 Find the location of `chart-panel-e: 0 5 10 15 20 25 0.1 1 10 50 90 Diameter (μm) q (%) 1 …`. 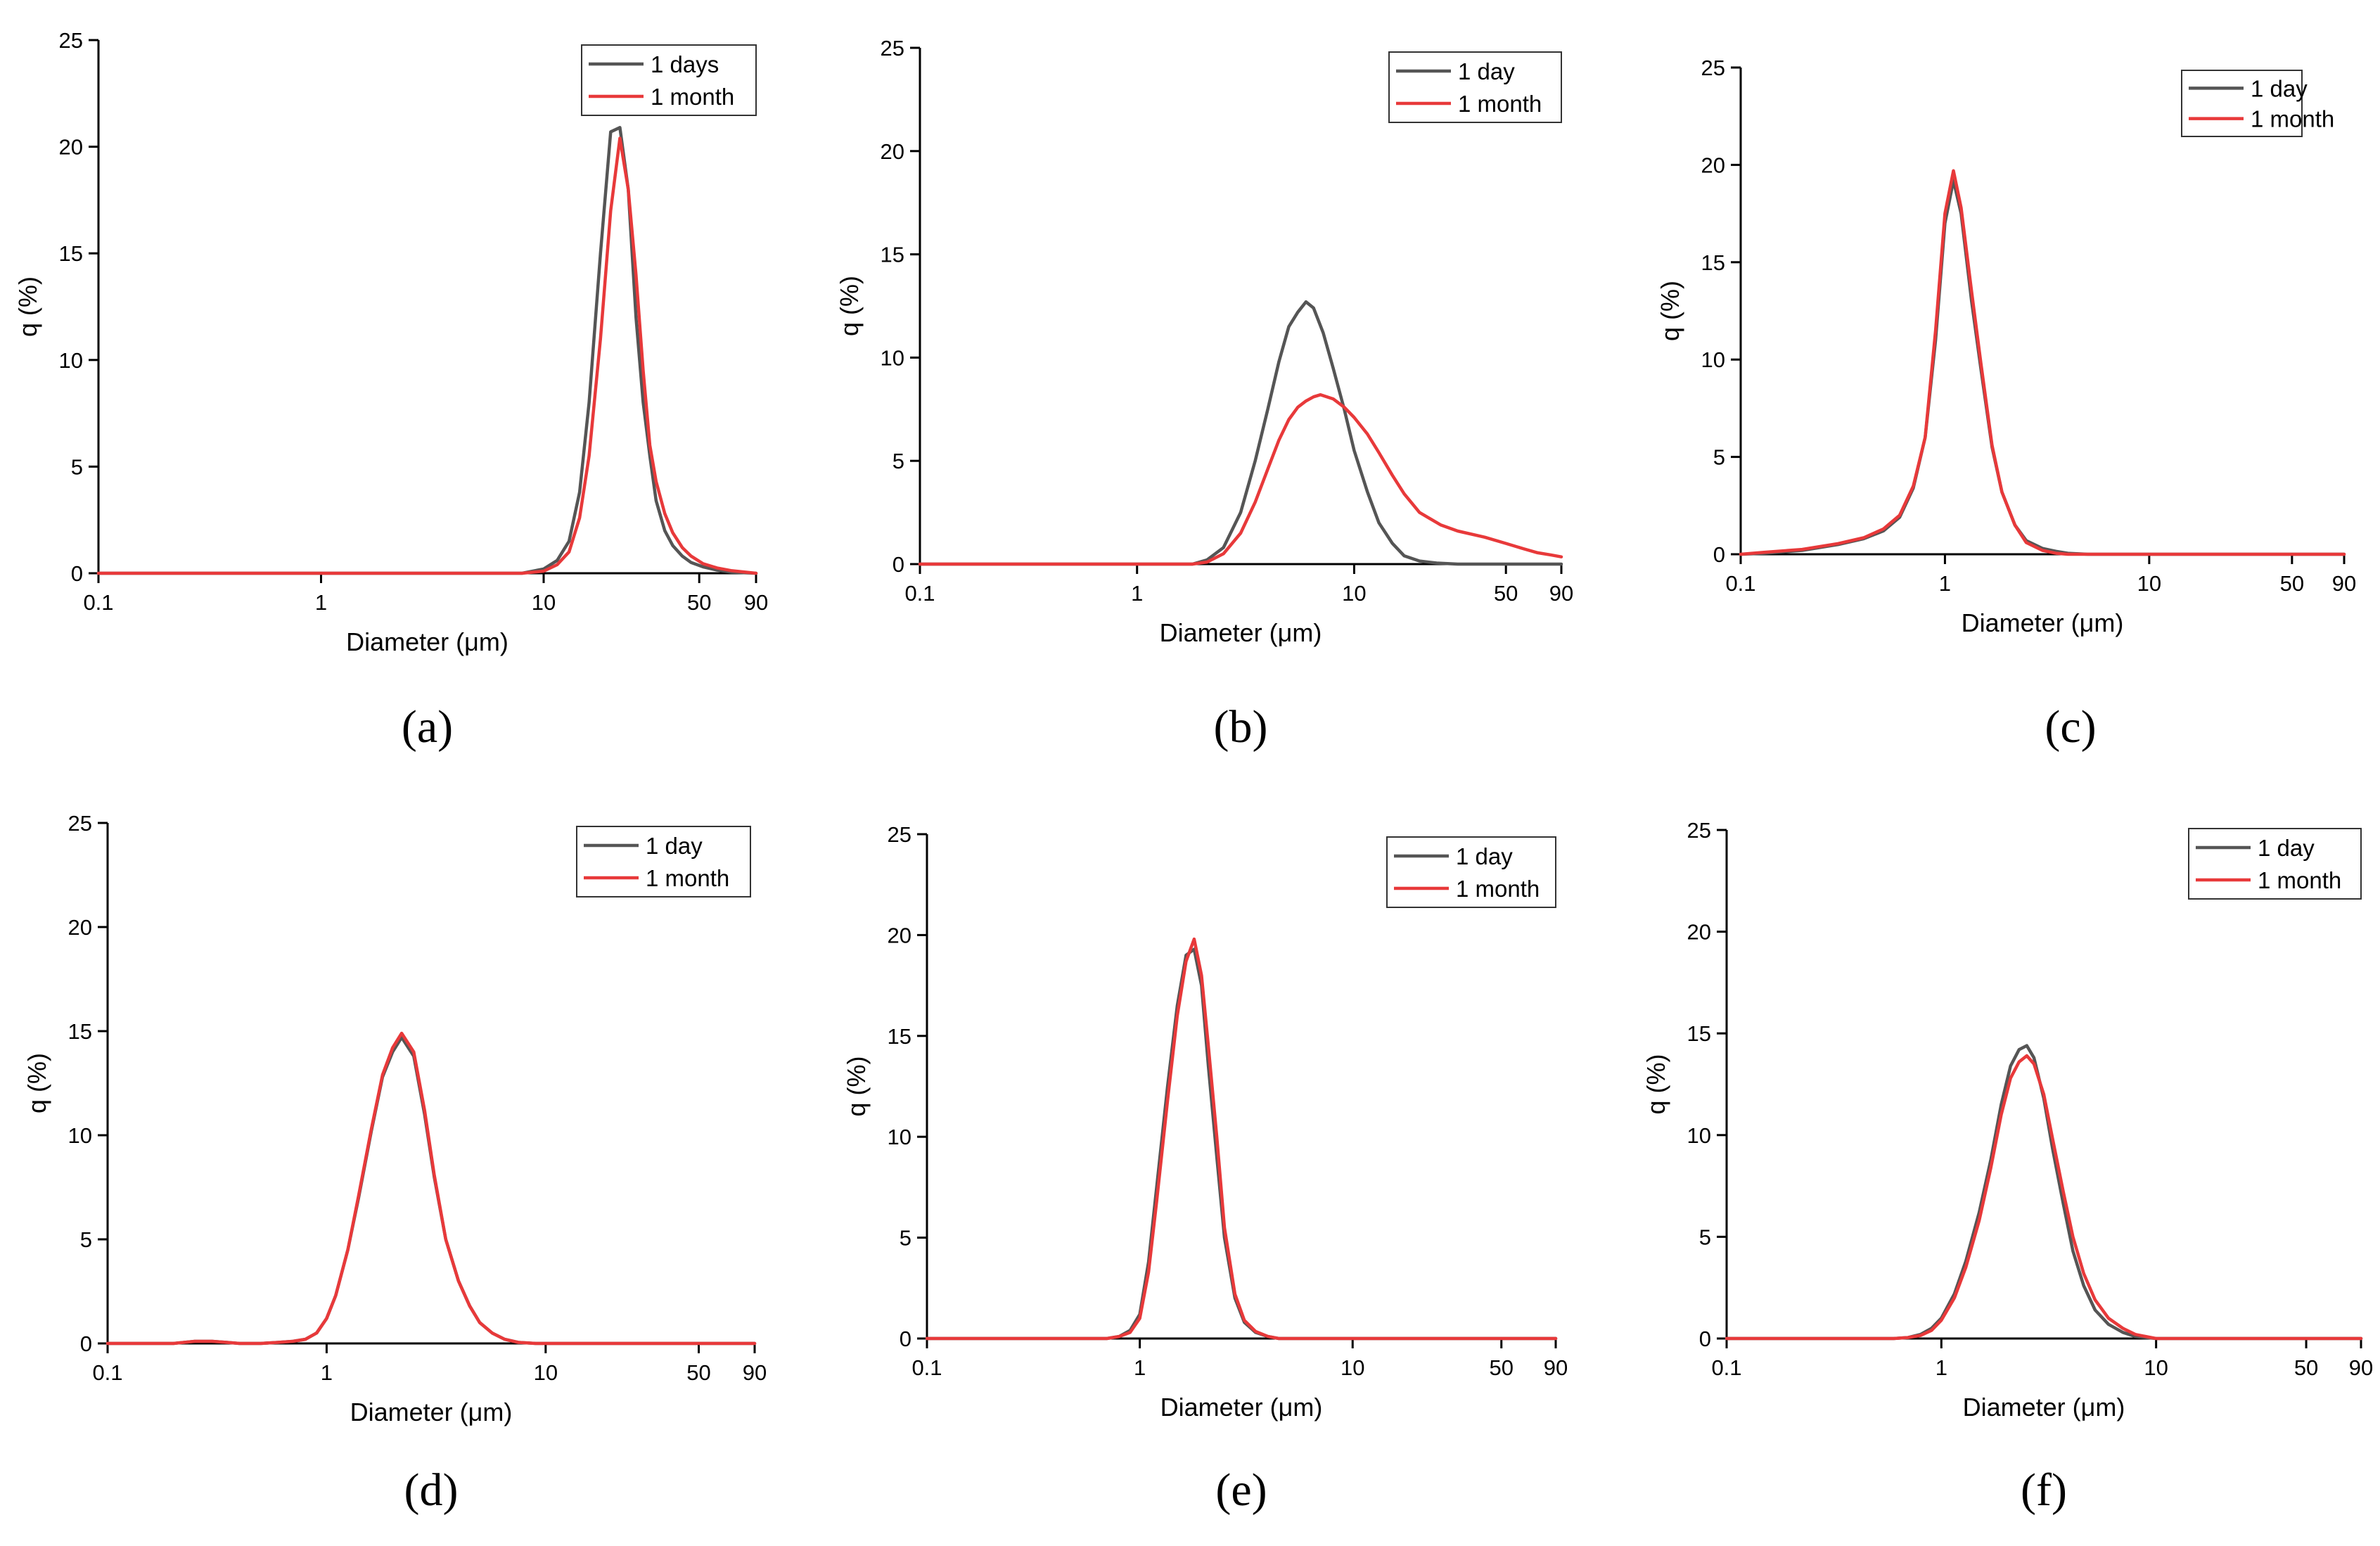

chart-panel-e: 0 5 10 15 20 25 0.1 1 10 50 90 Diameter (μm) q (%) 1 … is located at coordinates (1205, 1169).